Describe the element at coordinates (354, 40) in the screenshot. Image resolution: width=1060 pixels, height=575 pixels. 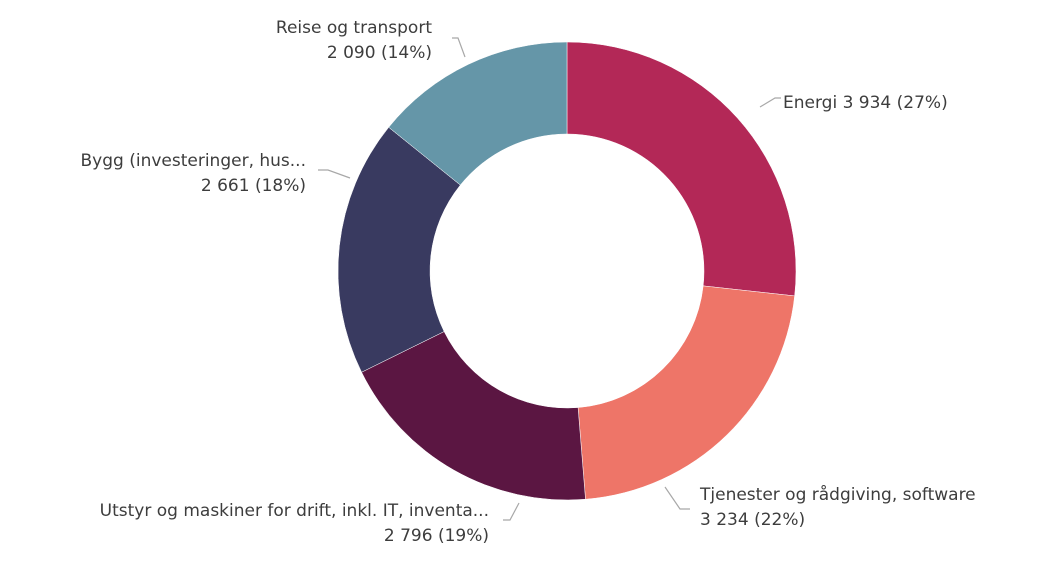
I see `data-label-reise-og-transport: Reise og transport 2 090 (14%)` at that location.